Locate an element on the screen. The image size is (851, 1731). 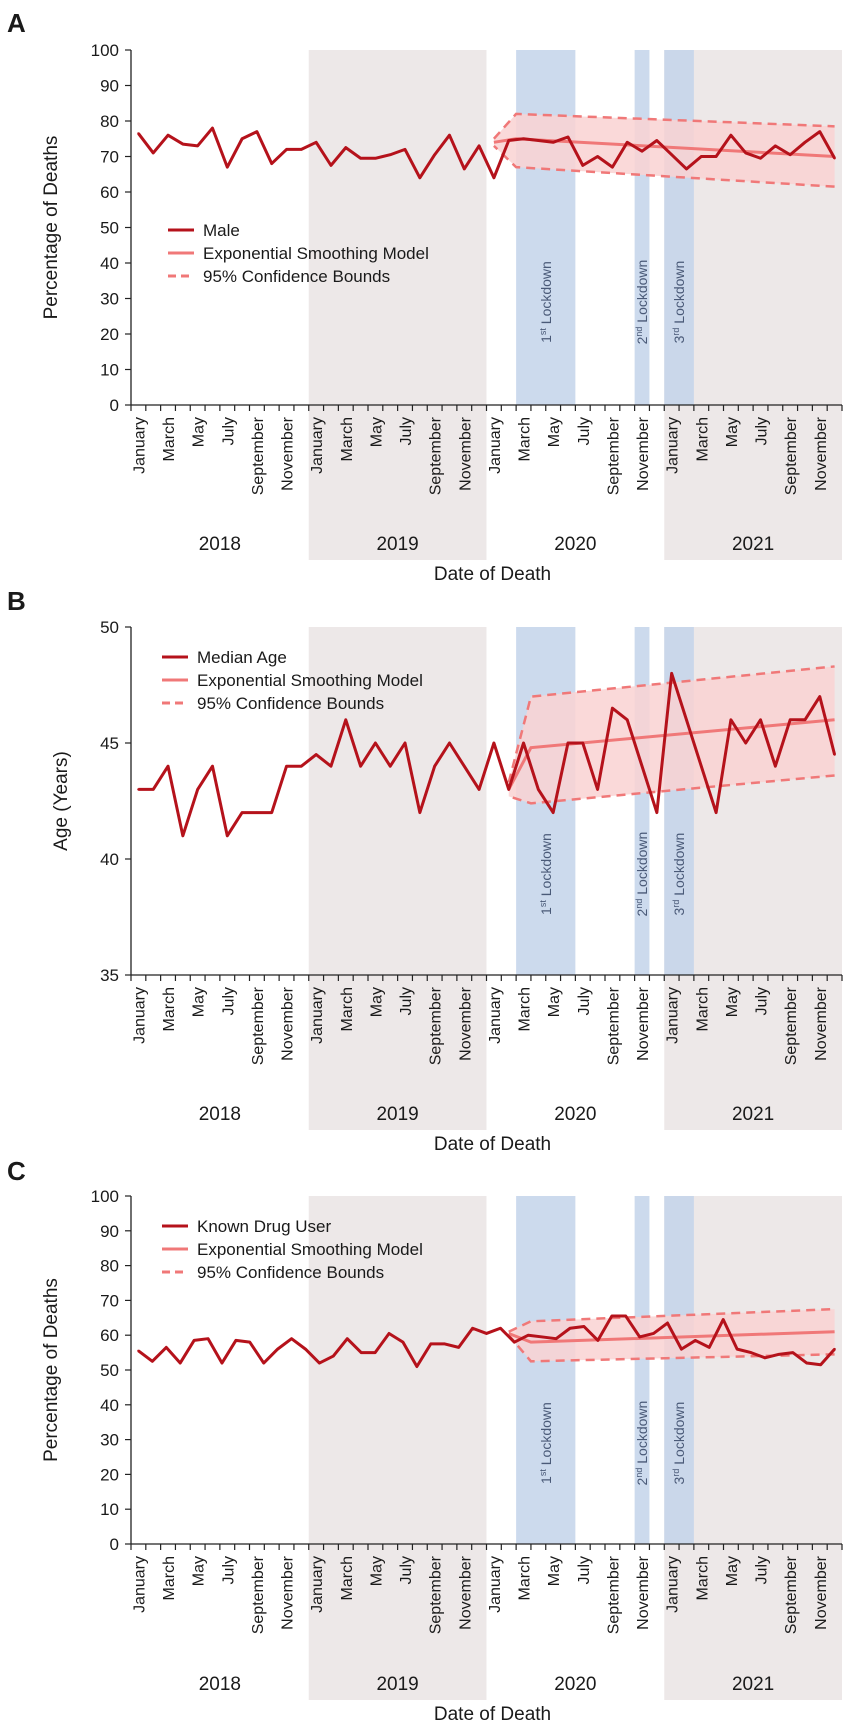
y-tick-label: 0 is located at coordinates (114, 1544).